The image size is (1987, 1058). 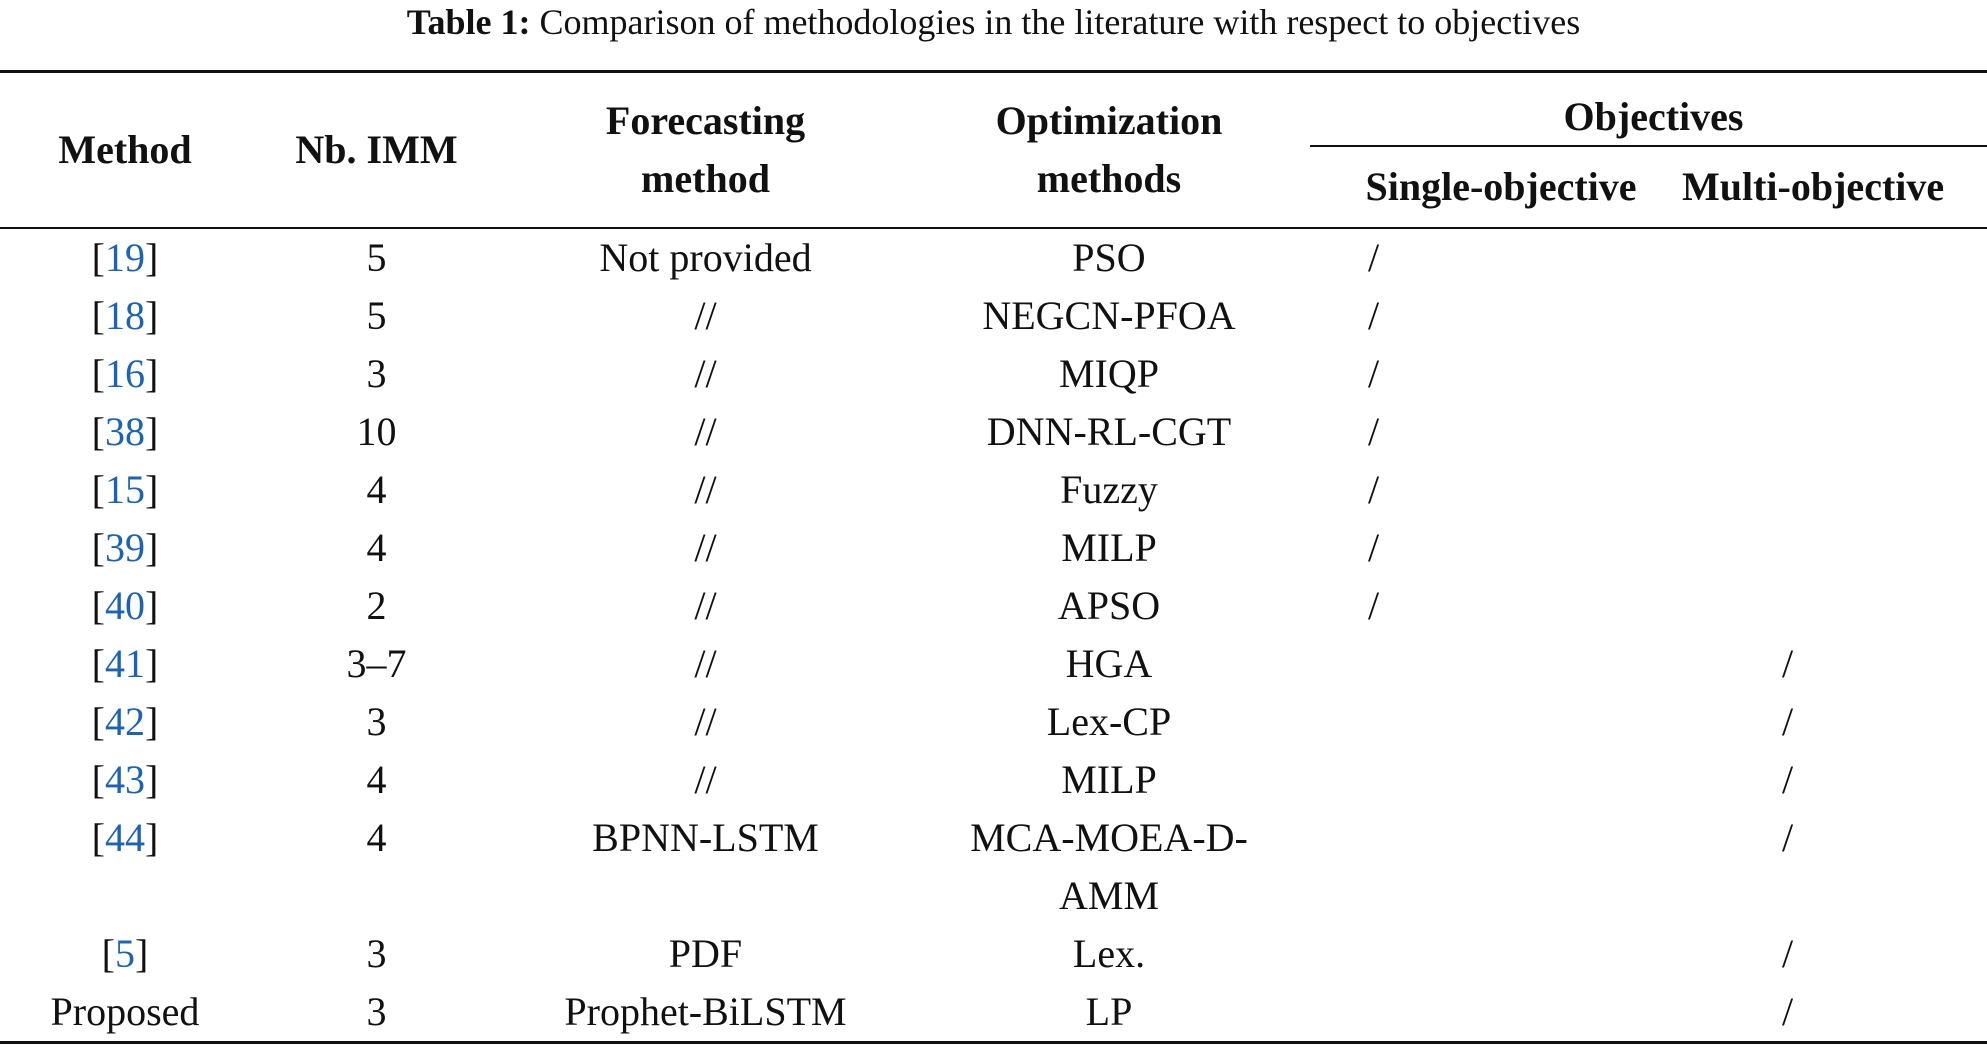 I want to click on cell-optimization: Lex., so click(x=1109, y=953).